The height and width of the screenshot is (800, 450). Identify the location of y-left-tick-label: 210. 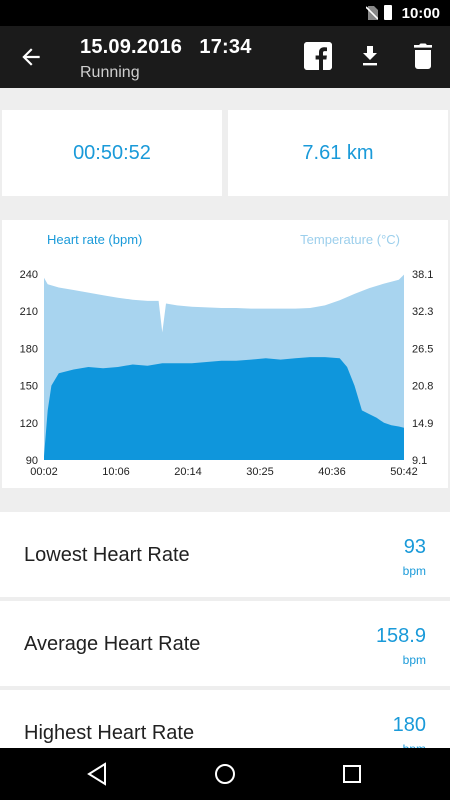
(29, 312).